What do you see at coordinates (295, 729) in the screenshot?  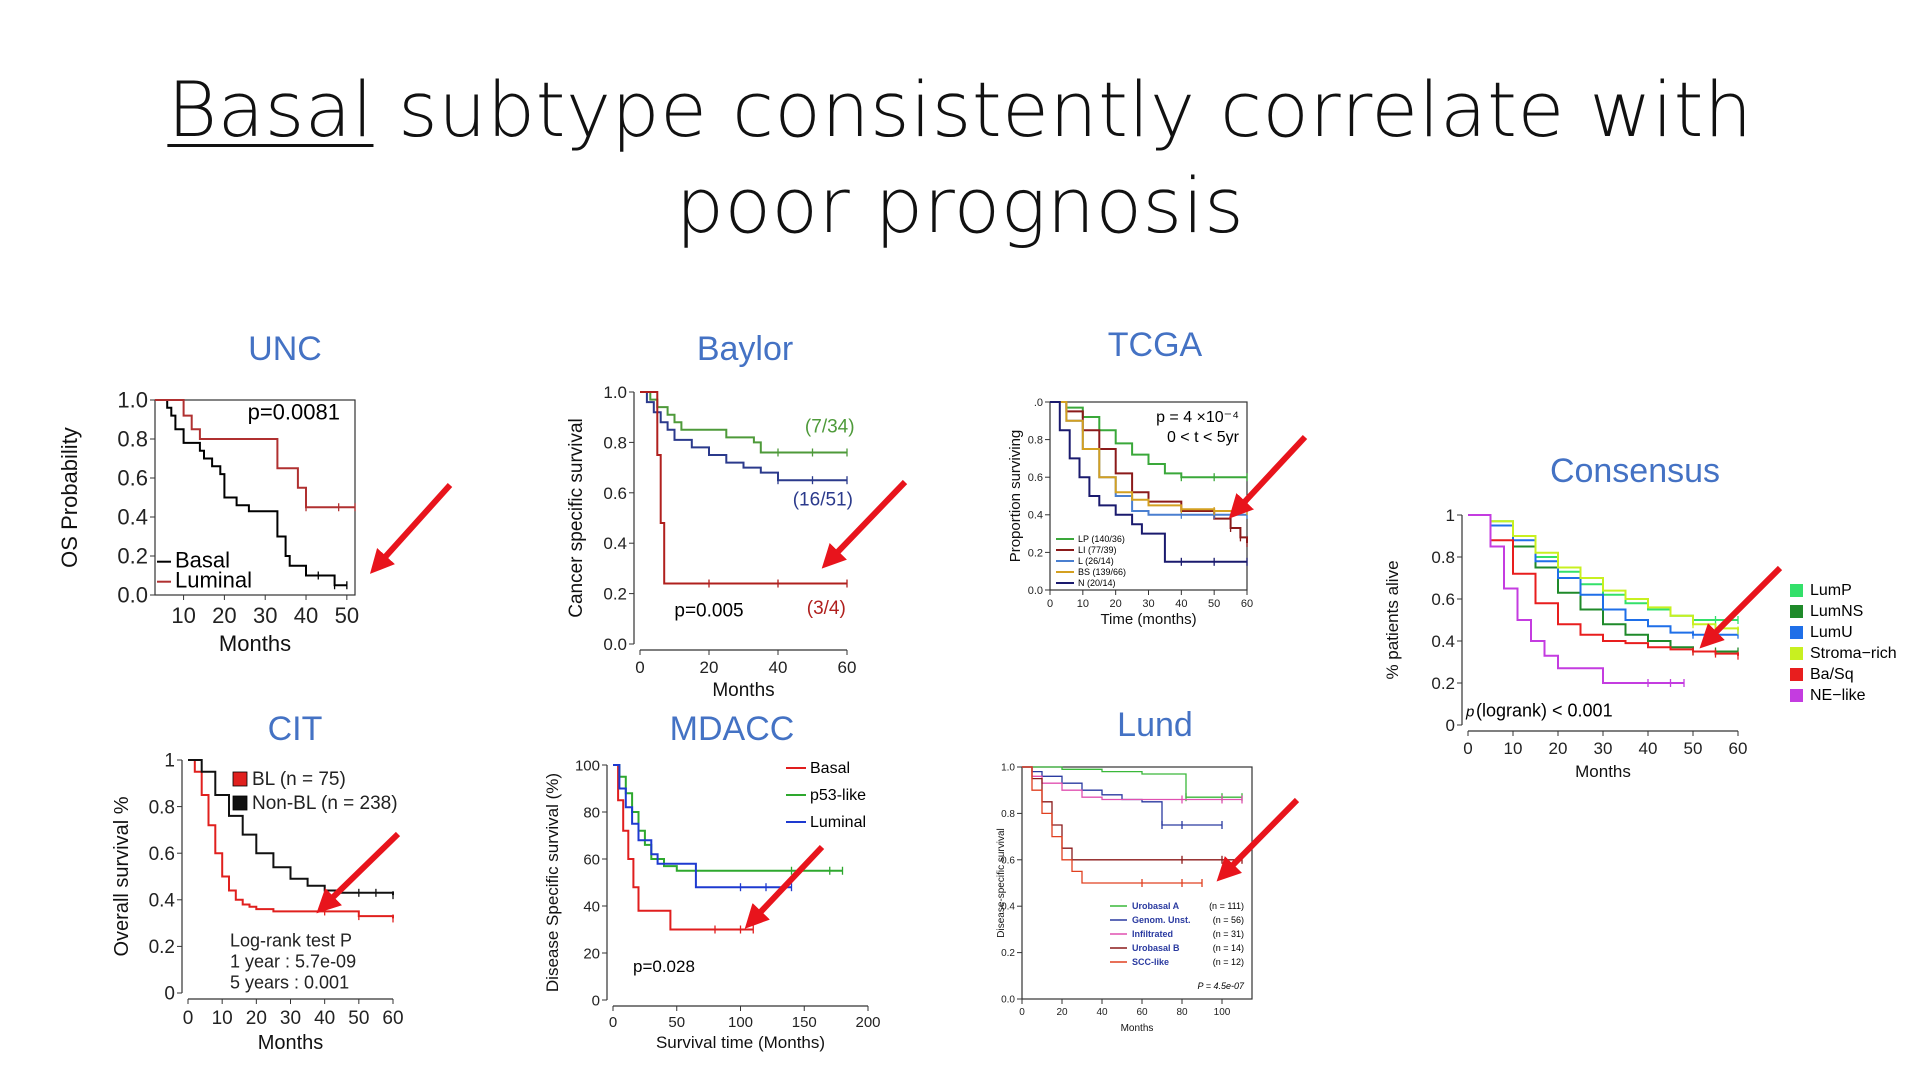 I see `panel-label-cit: CIT` at bounding box center [295, 729].